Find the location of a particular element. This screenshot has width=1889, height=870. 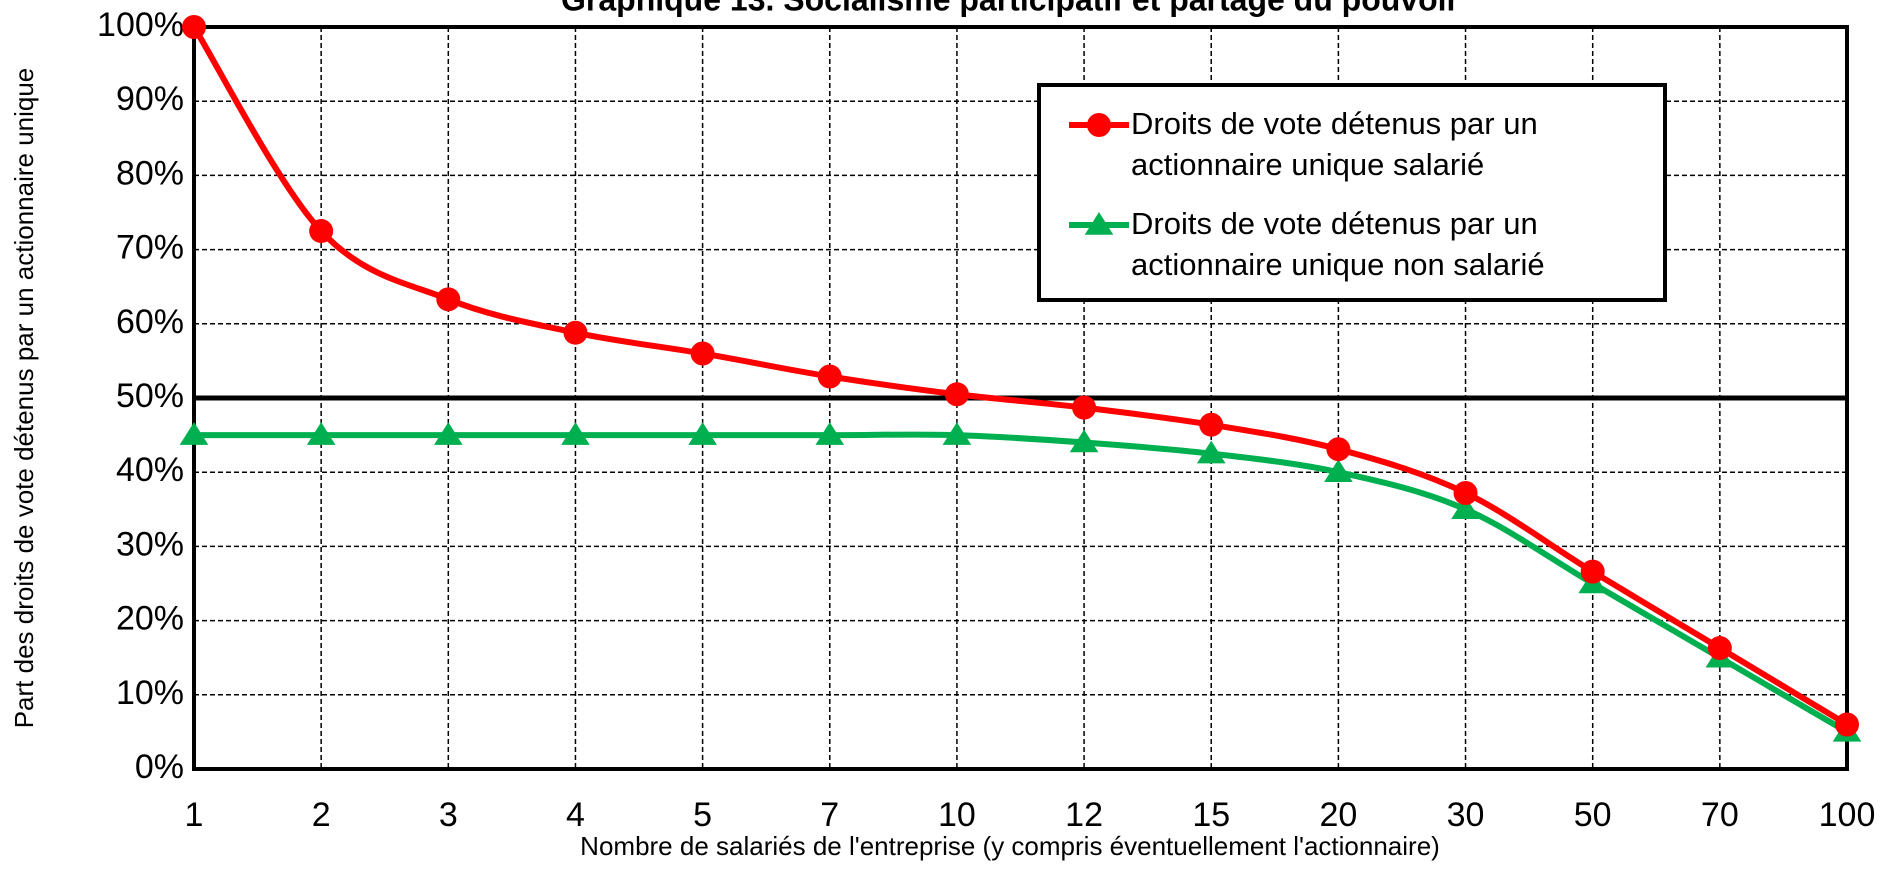

x-tick-label: 3 is located at coordinates (448, 815).